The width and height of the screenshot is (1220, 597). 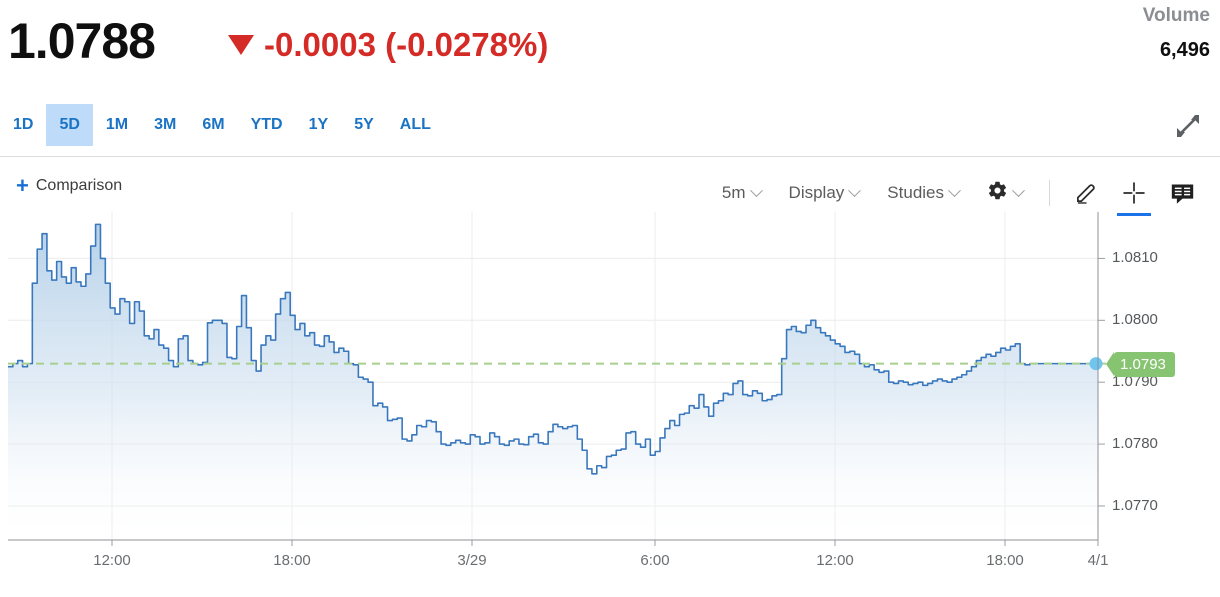 What do you see at coordinates (1176, 15) in the screenshot?
I see `volume-label: Volume` at bounding box center [1176, 15].